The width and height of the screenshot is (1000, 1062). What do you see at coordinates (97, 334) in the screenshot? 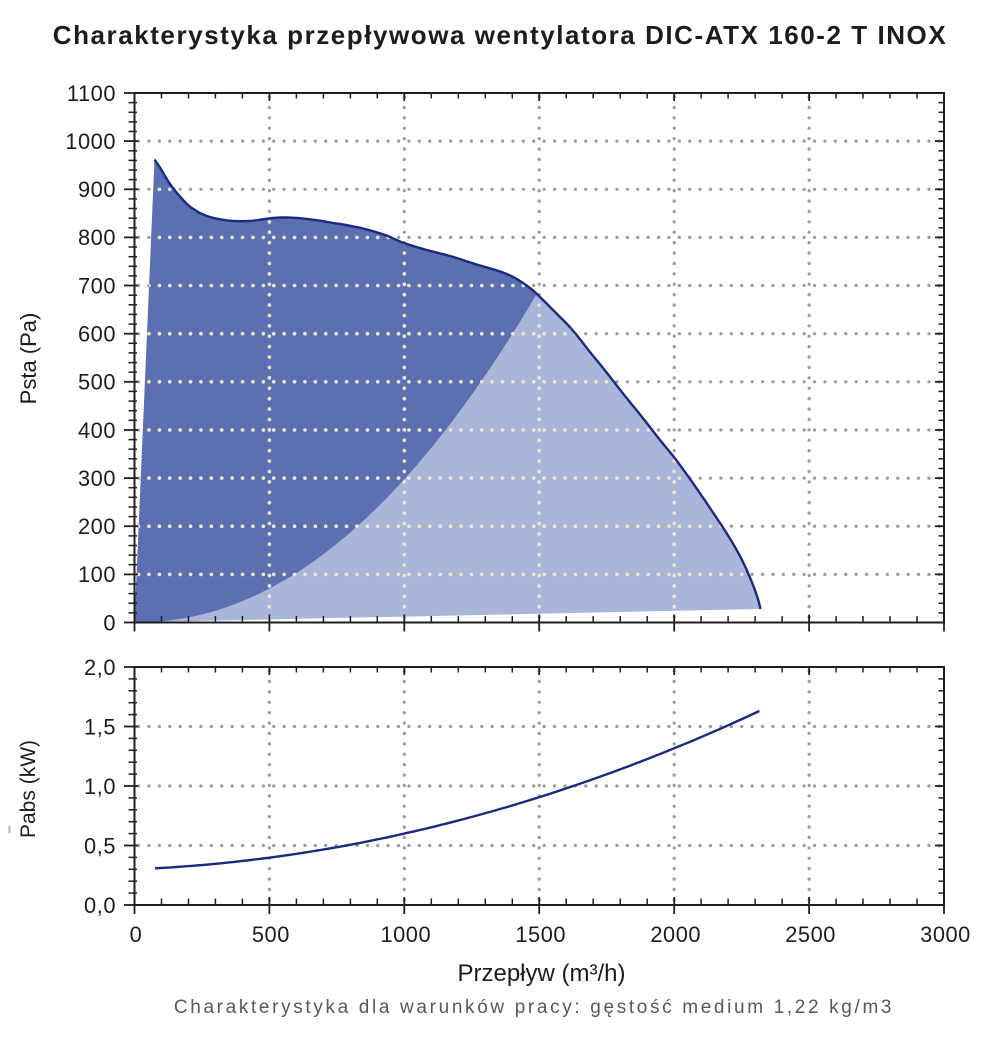
I see `svg-text: 600` at bounding box center [97, 334].